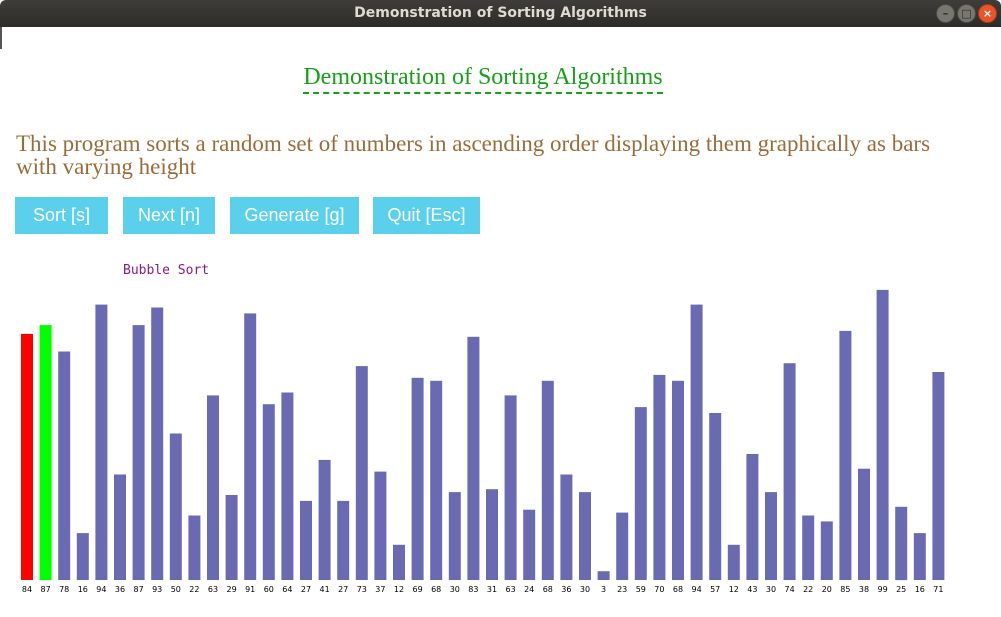 The image size is (1001, 617). Describe the element at coordinates (603, 589) in the screenshot. I see `bar-value-label-31: 3` at that location.